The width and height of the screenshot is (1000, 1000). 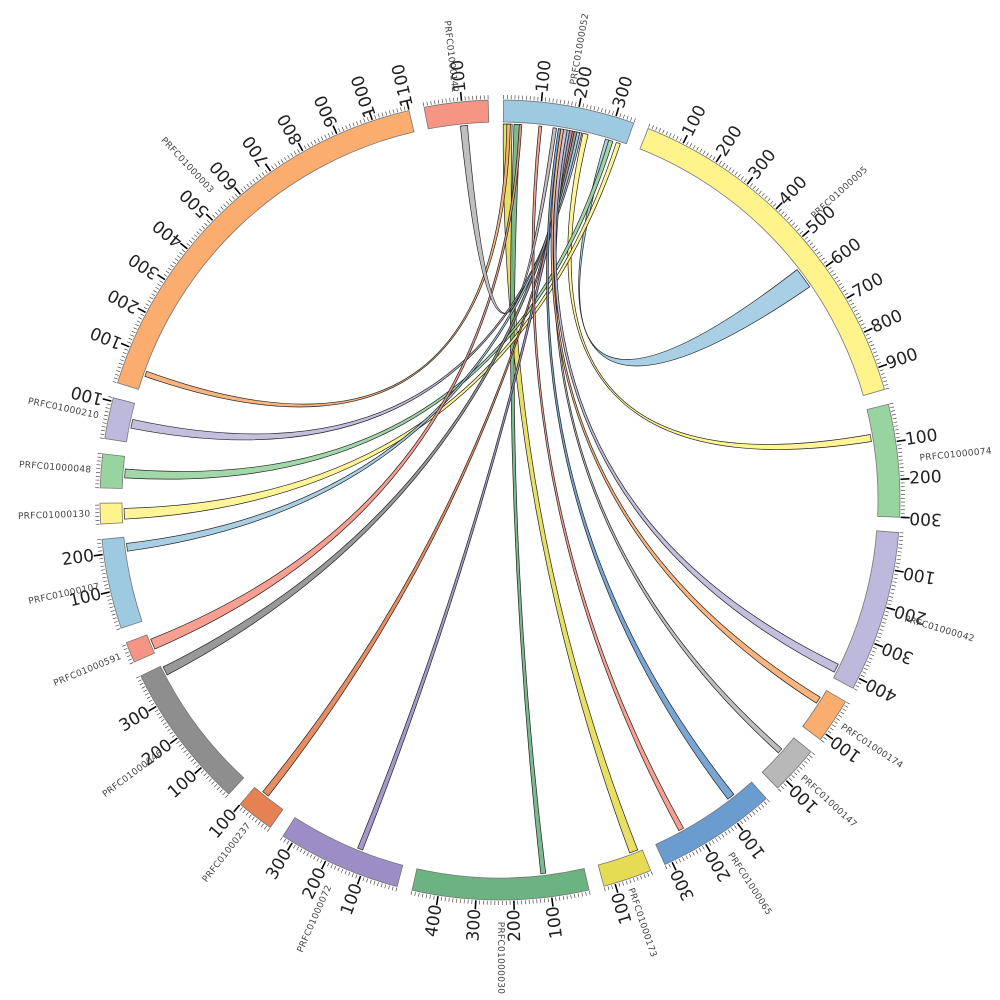 What do you see at coordinates (925, 478) in the screenshot?
I see `tick-label: 200` at bounding box center [925, 478].